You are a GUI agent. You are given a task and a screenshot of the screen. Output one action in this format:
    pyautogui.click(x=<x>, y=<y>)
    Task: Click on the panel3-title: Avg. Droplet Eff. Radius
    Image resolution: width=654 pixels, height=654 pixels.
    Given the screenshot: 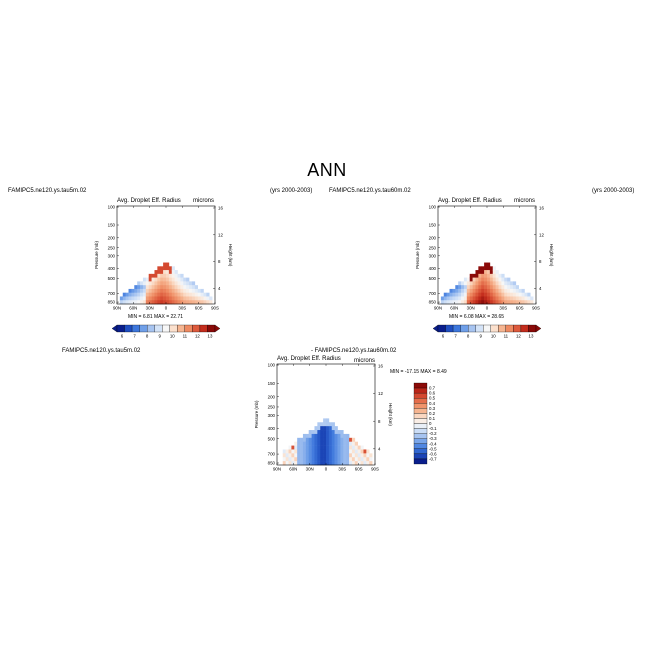 What is the action you would take?
    pyautogui.click(x=309, y=359)
    